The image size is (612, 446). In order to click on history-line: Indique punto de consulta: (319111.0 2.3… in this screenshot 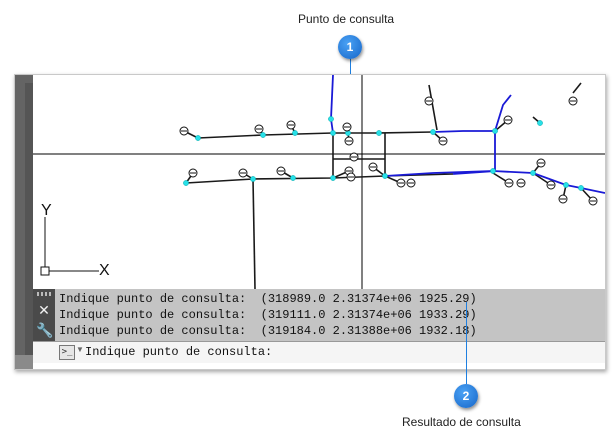, I will do `click(268, 315)`.